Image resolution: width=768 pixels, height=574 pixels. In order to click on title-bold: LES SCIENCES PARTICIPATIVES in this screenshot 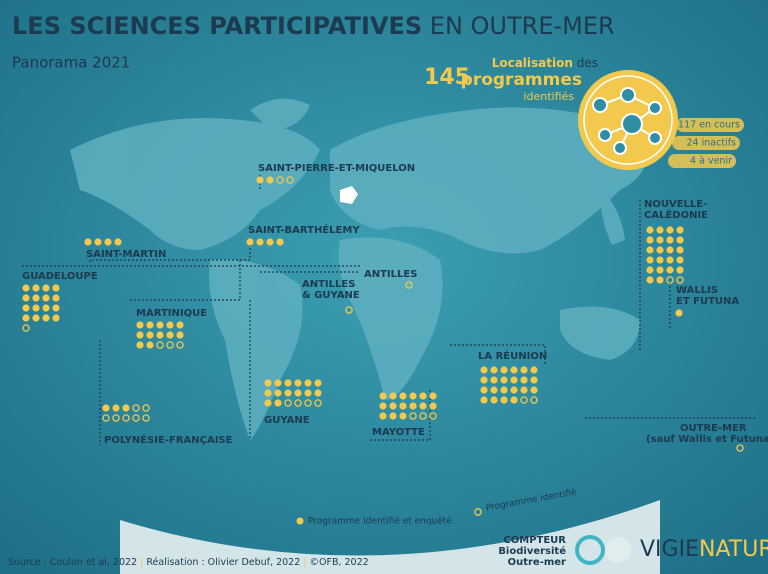, I will do `click(217, 26)`.